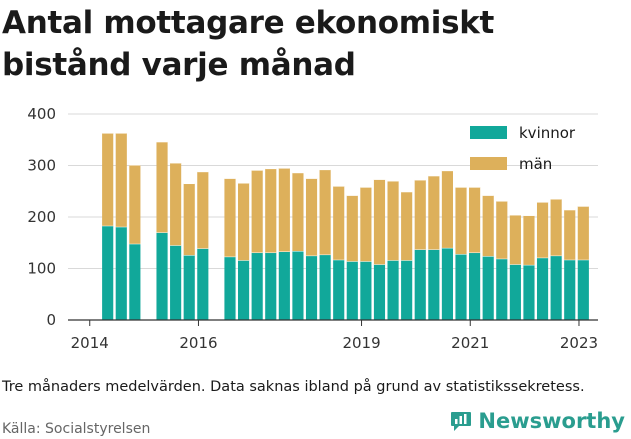  What do you see at coordinates (203, 210) in the screenshot?
I see `bar-män-6` at bounding box center [203, 210].